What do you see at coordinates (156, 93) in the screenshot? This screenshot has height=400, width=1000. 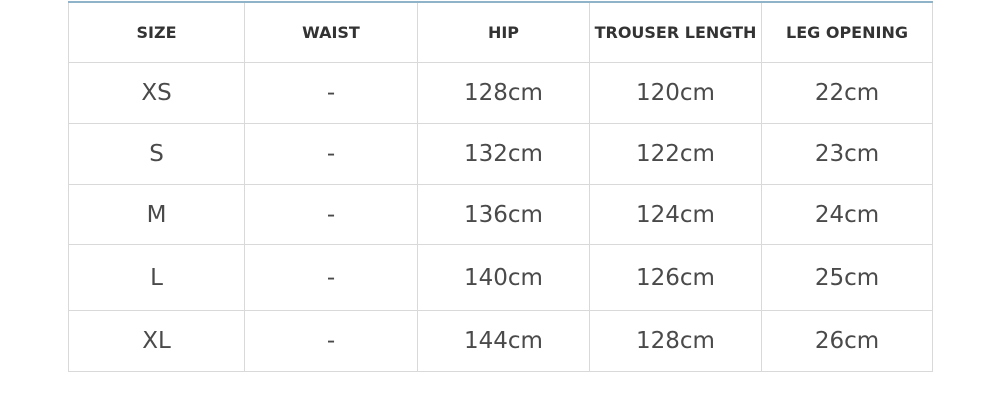 I see `table-cell: XS` at bounding box center [156, 93].